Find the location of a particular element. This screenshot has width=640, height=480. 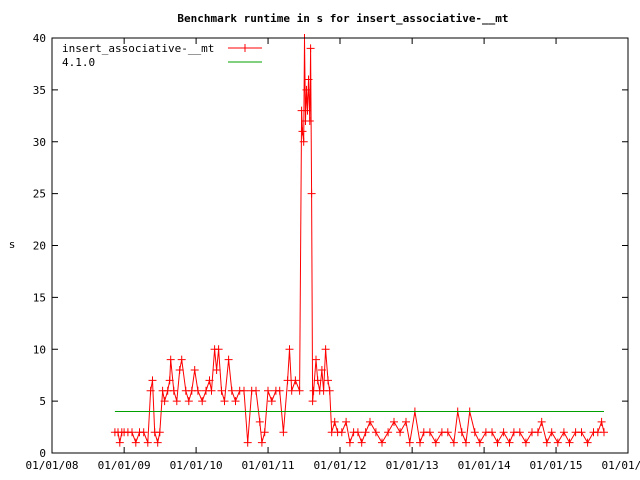

y-tick-label: 5 is located at coordinates (42, 401).